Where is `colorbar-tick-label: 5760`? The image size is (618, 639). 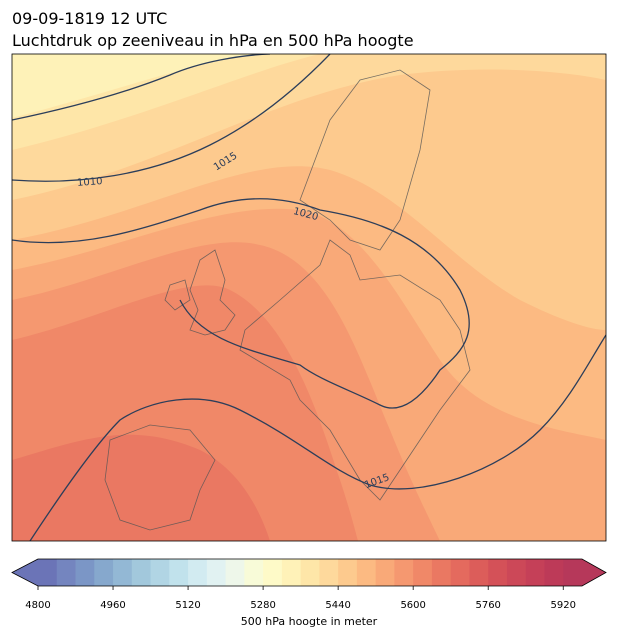
colorbar-tick-label: 5760 is located at coordinates (487, 605).